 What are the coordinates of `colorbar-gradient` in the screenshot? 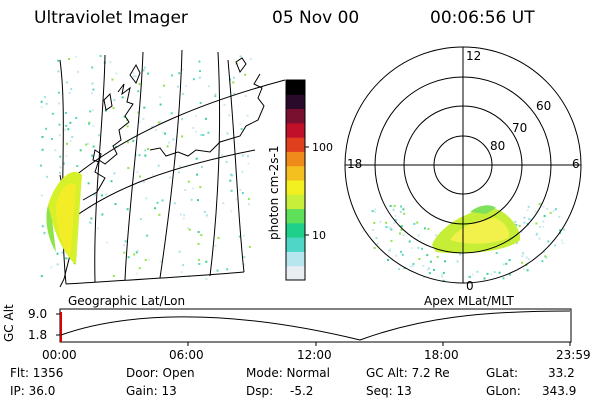 It's located at (295, 180).